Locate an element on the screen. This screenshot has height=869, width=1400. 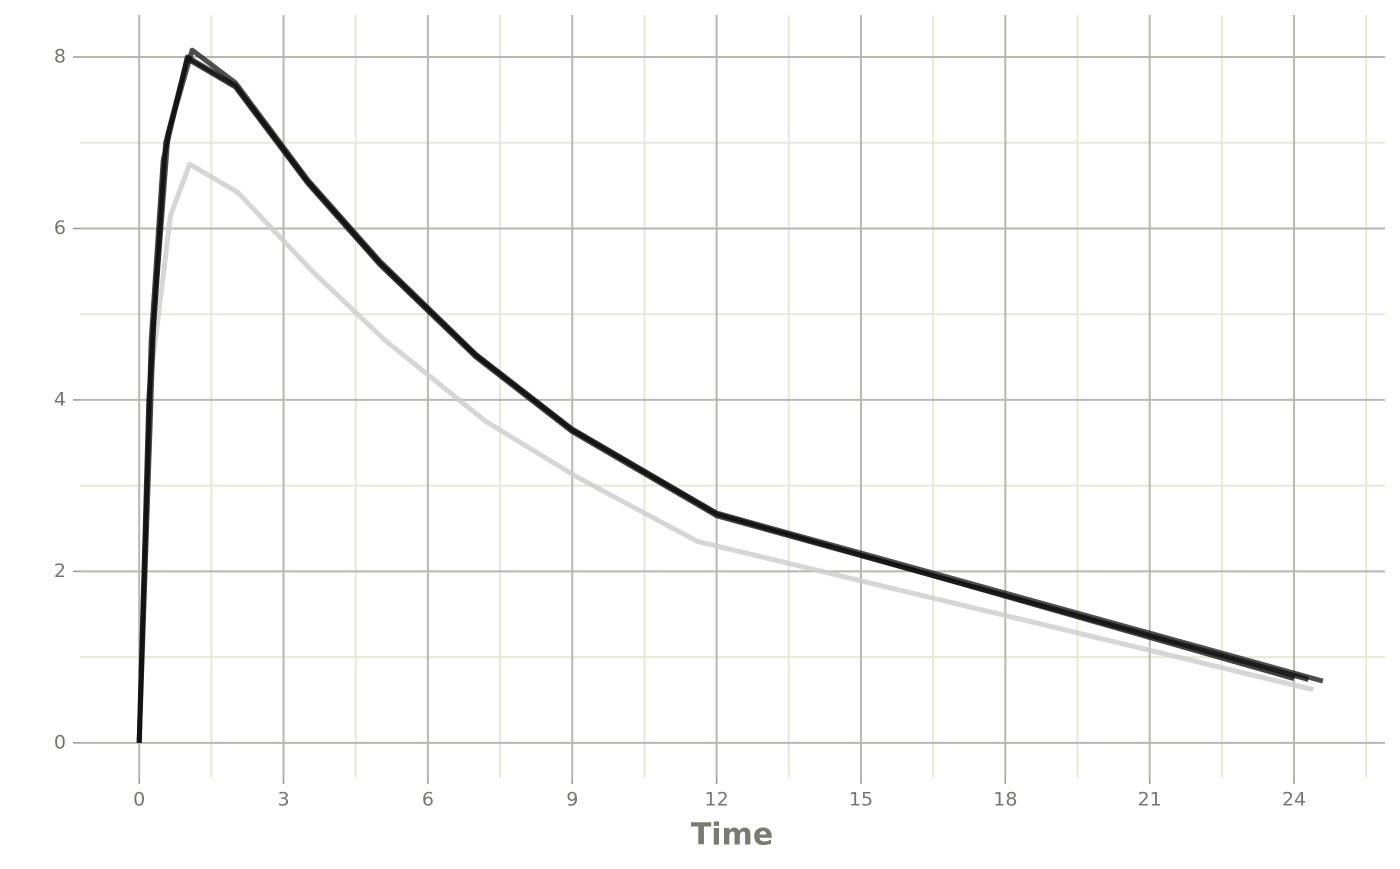
y-tick-label: 8 is located at coordinates (60, 57).